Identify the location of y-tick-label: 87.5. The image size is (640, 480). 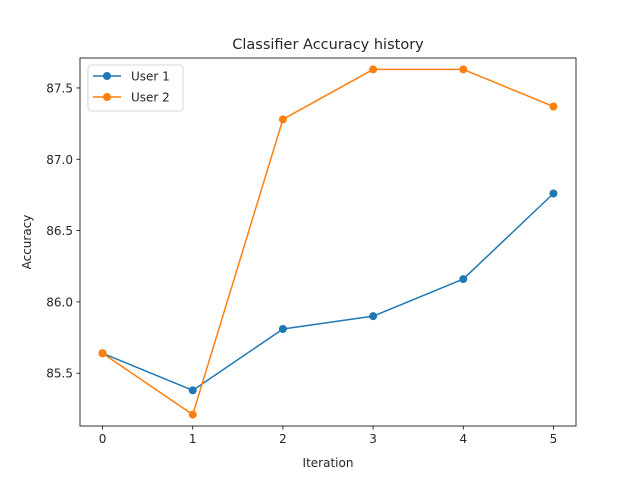
(59, 88).